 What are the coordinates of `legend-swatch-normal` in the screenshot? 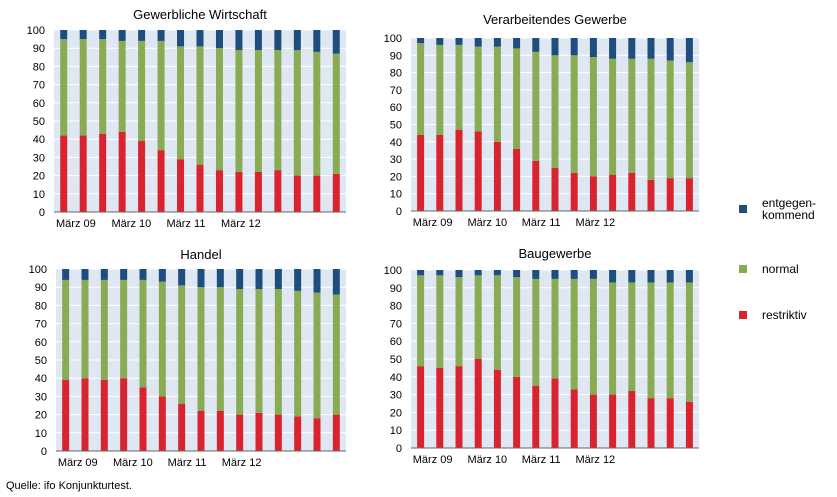 It's located at (743, 269).